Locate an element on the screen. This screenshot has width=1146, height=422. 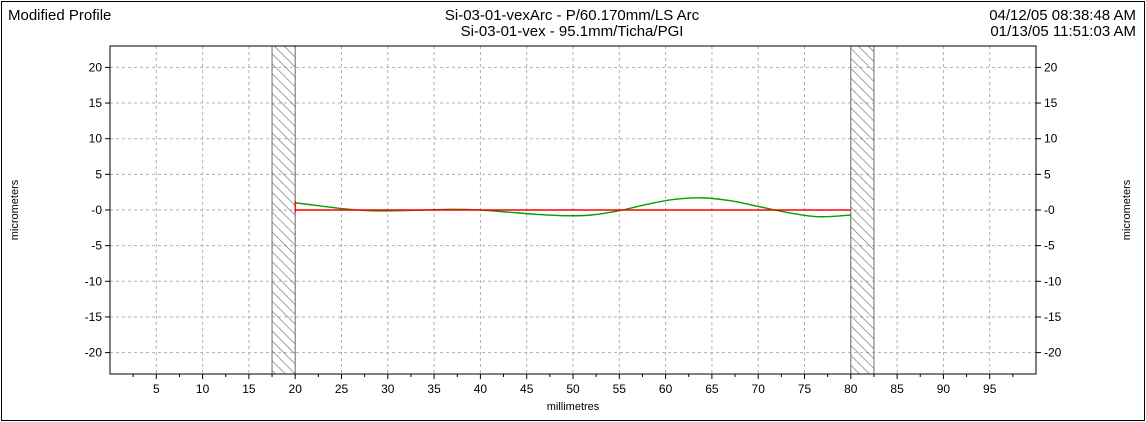
timestamp-line-1: 04/12/05 08:38:48 AM is located at coordinates (1062, 15).